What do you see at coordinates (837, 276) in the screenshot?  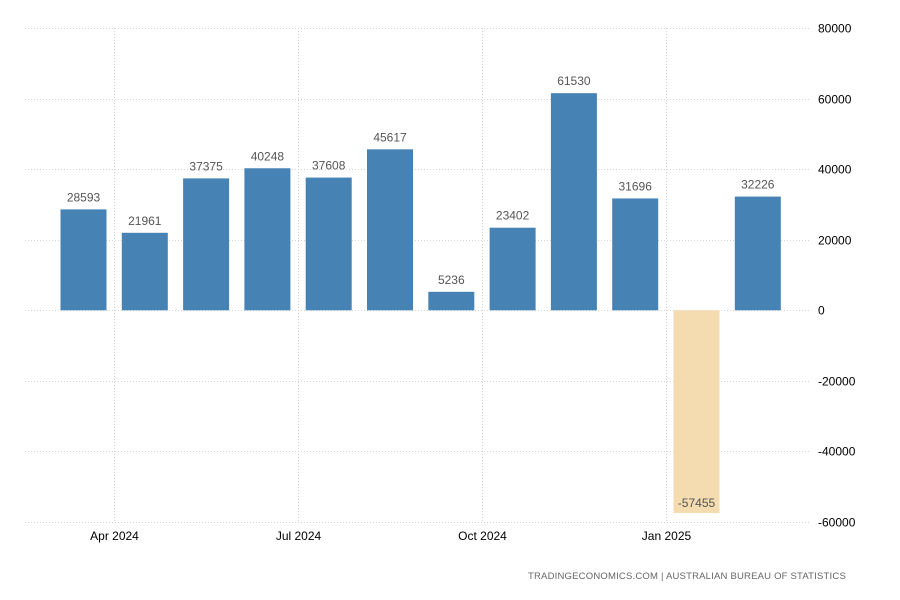 I see `y-axis: 80000 60000 40000 20000 0 -20000 -40000 -60000` at bounding box center [837, 276].